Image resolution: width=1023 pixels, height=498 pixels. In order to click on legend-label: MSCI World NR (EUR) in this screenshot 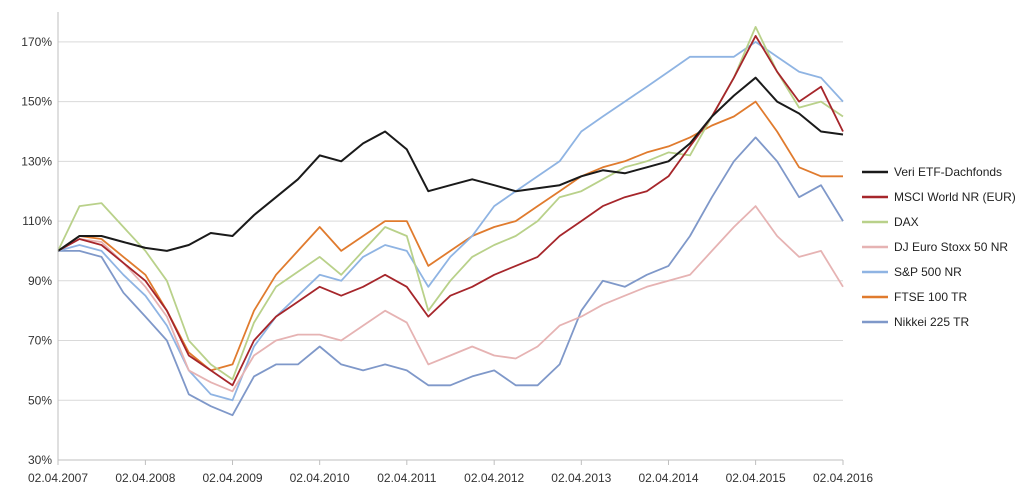, I will do `click(955, 197)`.